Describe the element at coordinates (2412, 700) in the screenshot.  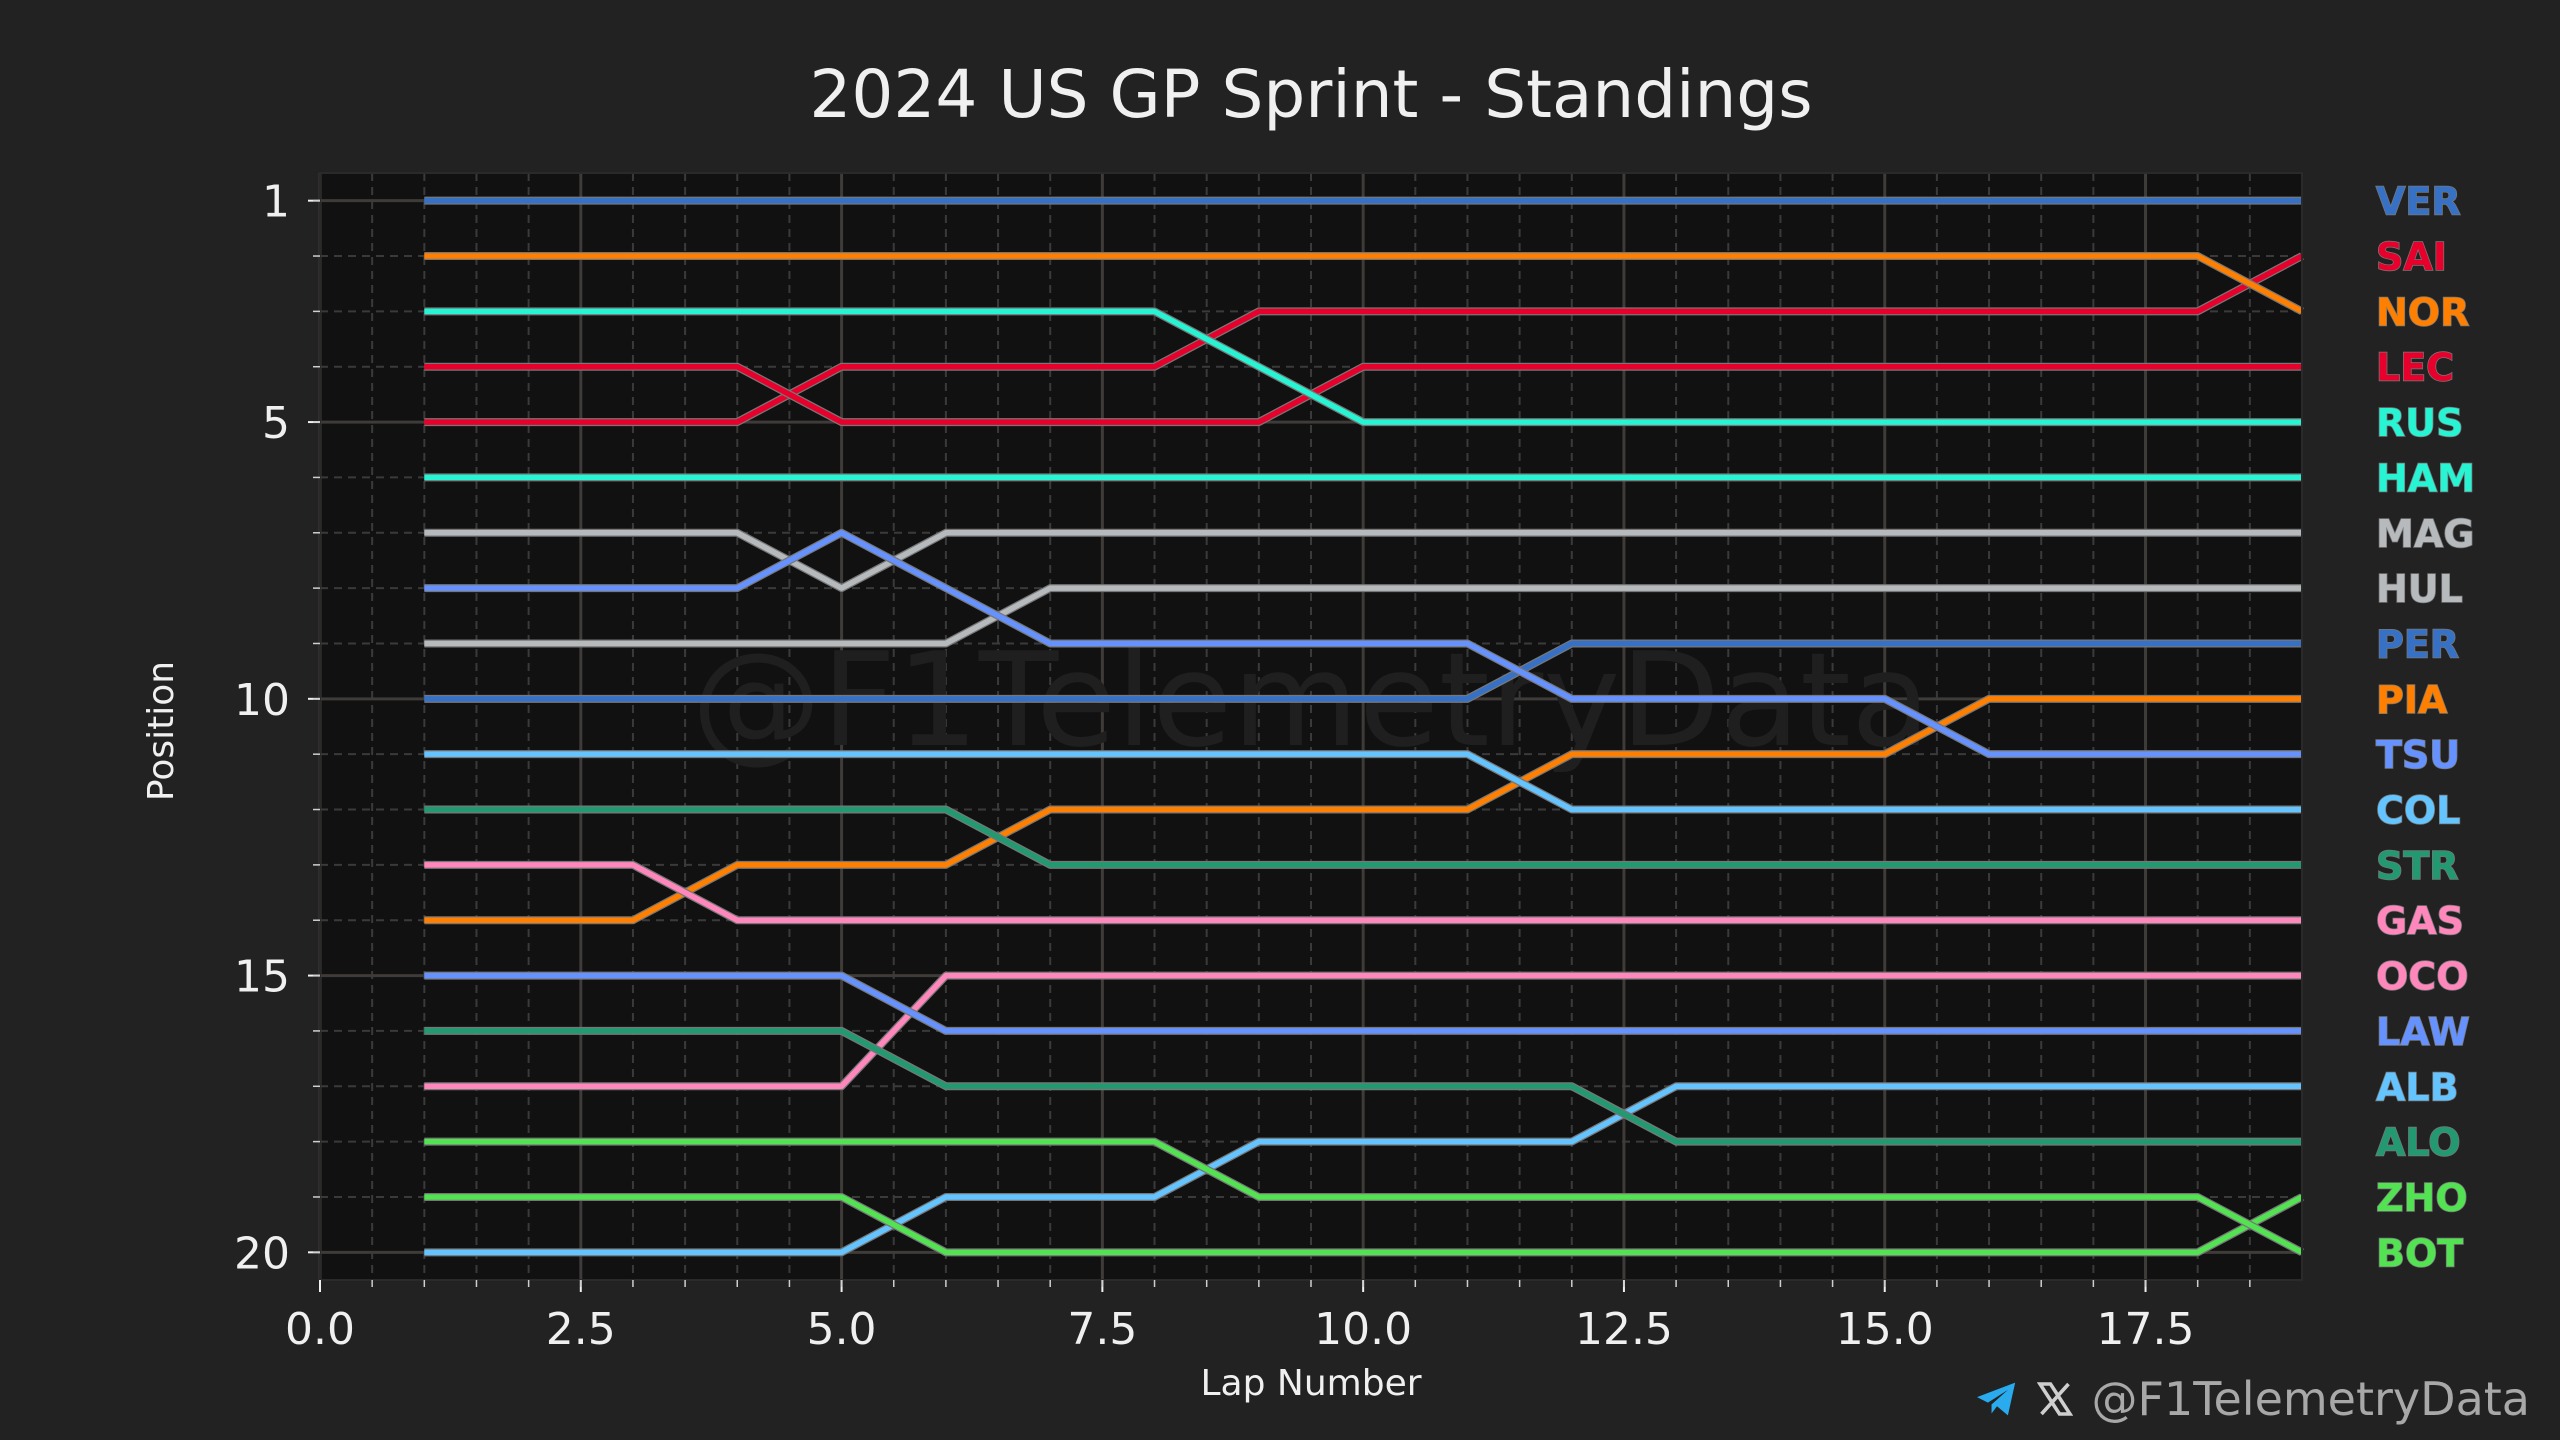
I see `driver-label-pia: PIA` at that location.